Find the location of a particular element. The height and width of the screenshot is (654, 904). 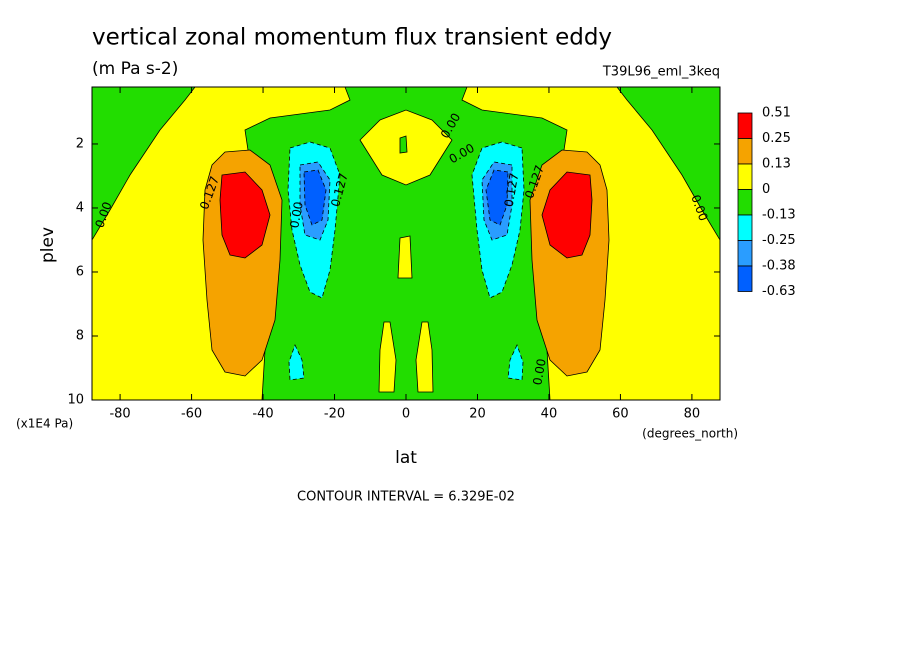

colorbar-label: 0.25 is located at coordinates (776, 138).